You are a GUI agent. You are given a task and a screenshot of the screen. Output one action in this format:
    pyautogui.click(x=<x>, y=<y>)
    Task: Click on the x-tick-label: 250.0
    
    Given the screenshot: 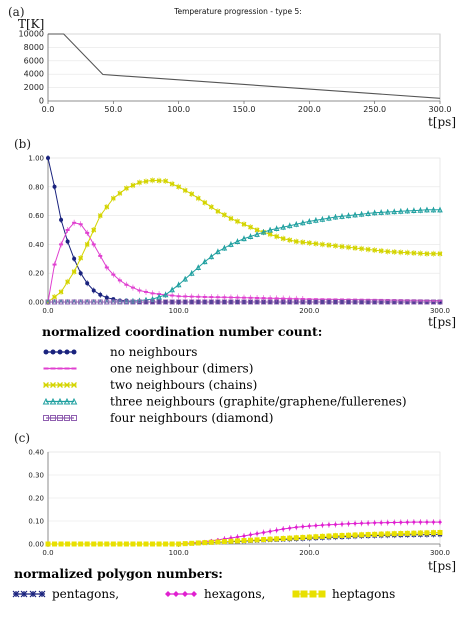 What is the action you would take?
    pyautogui.click(x=374, y=109)
    